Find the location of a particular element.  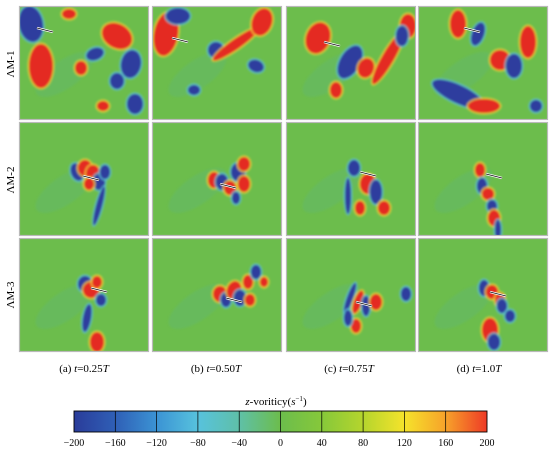

colorbar-tick-1: −160 is located at coordinates (115, 443).